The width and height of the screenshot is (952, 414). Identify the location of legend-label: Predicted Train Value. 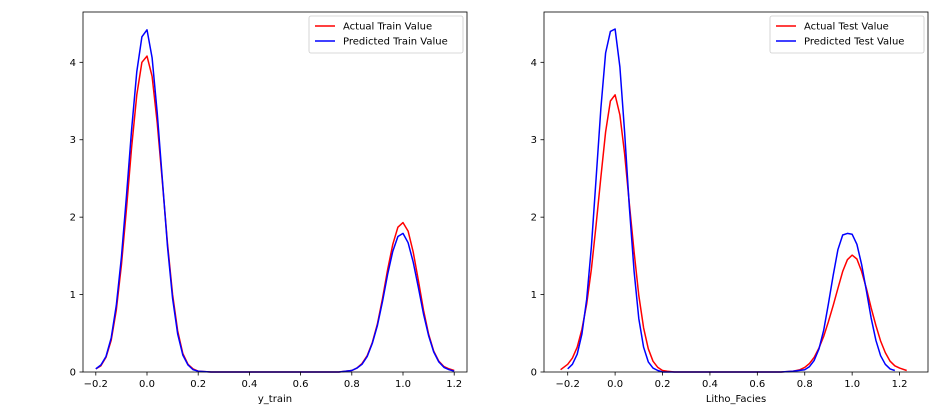
(395, 42).